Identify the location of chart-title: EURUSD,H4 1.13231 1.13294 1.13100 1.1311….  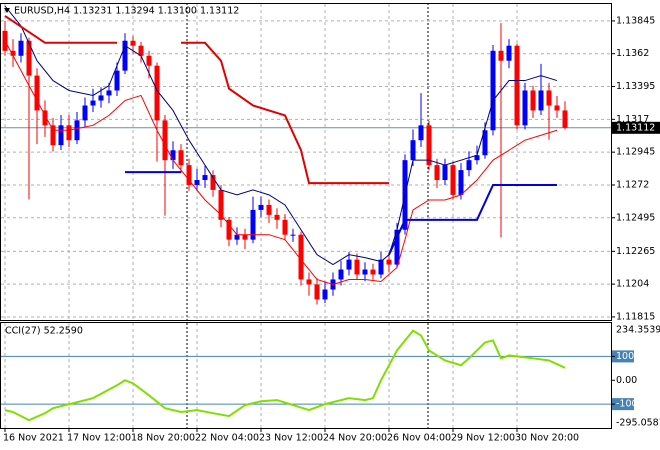
(126, 11).